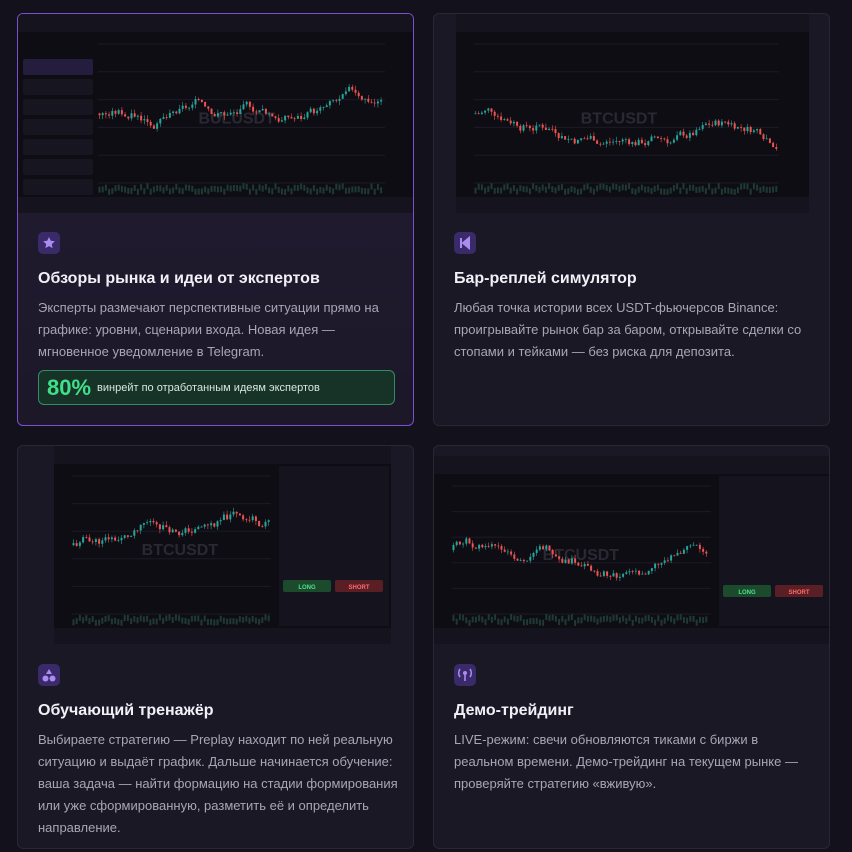 The width and height of the screenshot is (852, 852). What do you see at coordinates (126, 710) in the screenshot?
I see `card-title: Обучающий тренажёр` at bounding box center [126, 710].